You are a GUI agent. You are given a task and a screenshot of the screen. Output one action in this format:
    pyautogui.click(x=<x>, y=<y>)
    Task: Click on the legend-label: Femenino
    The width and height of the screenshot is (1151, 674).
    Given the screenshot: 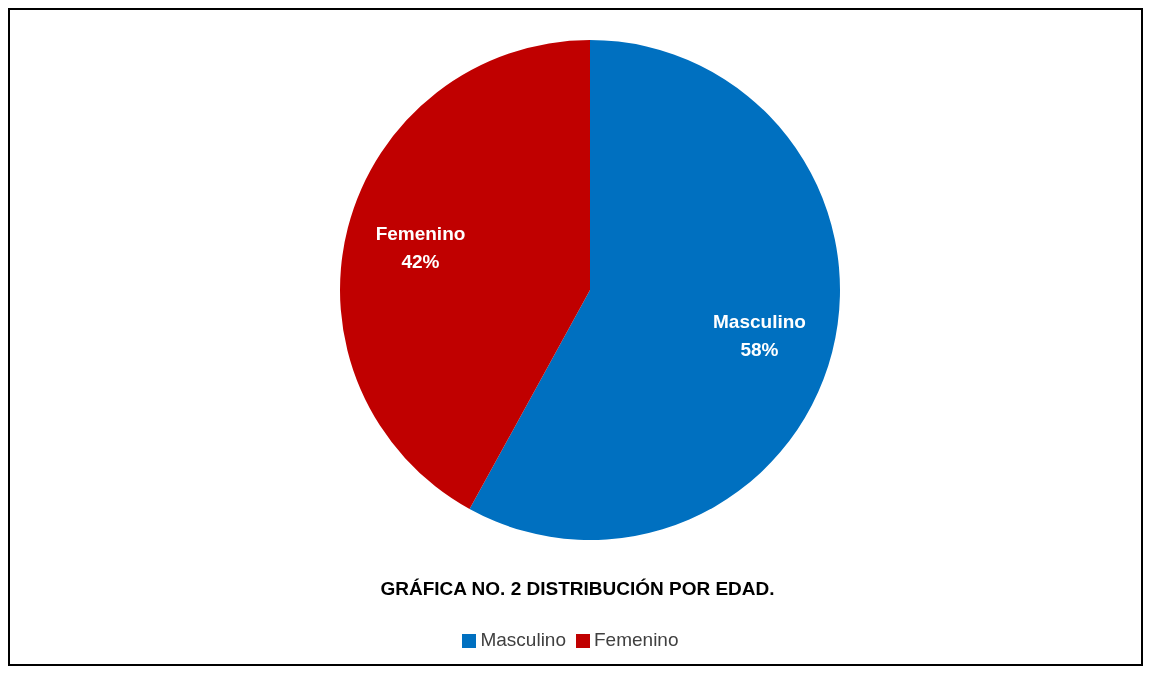 What is the action you would take?
    pyautogui.click(x=636, y=639)
    